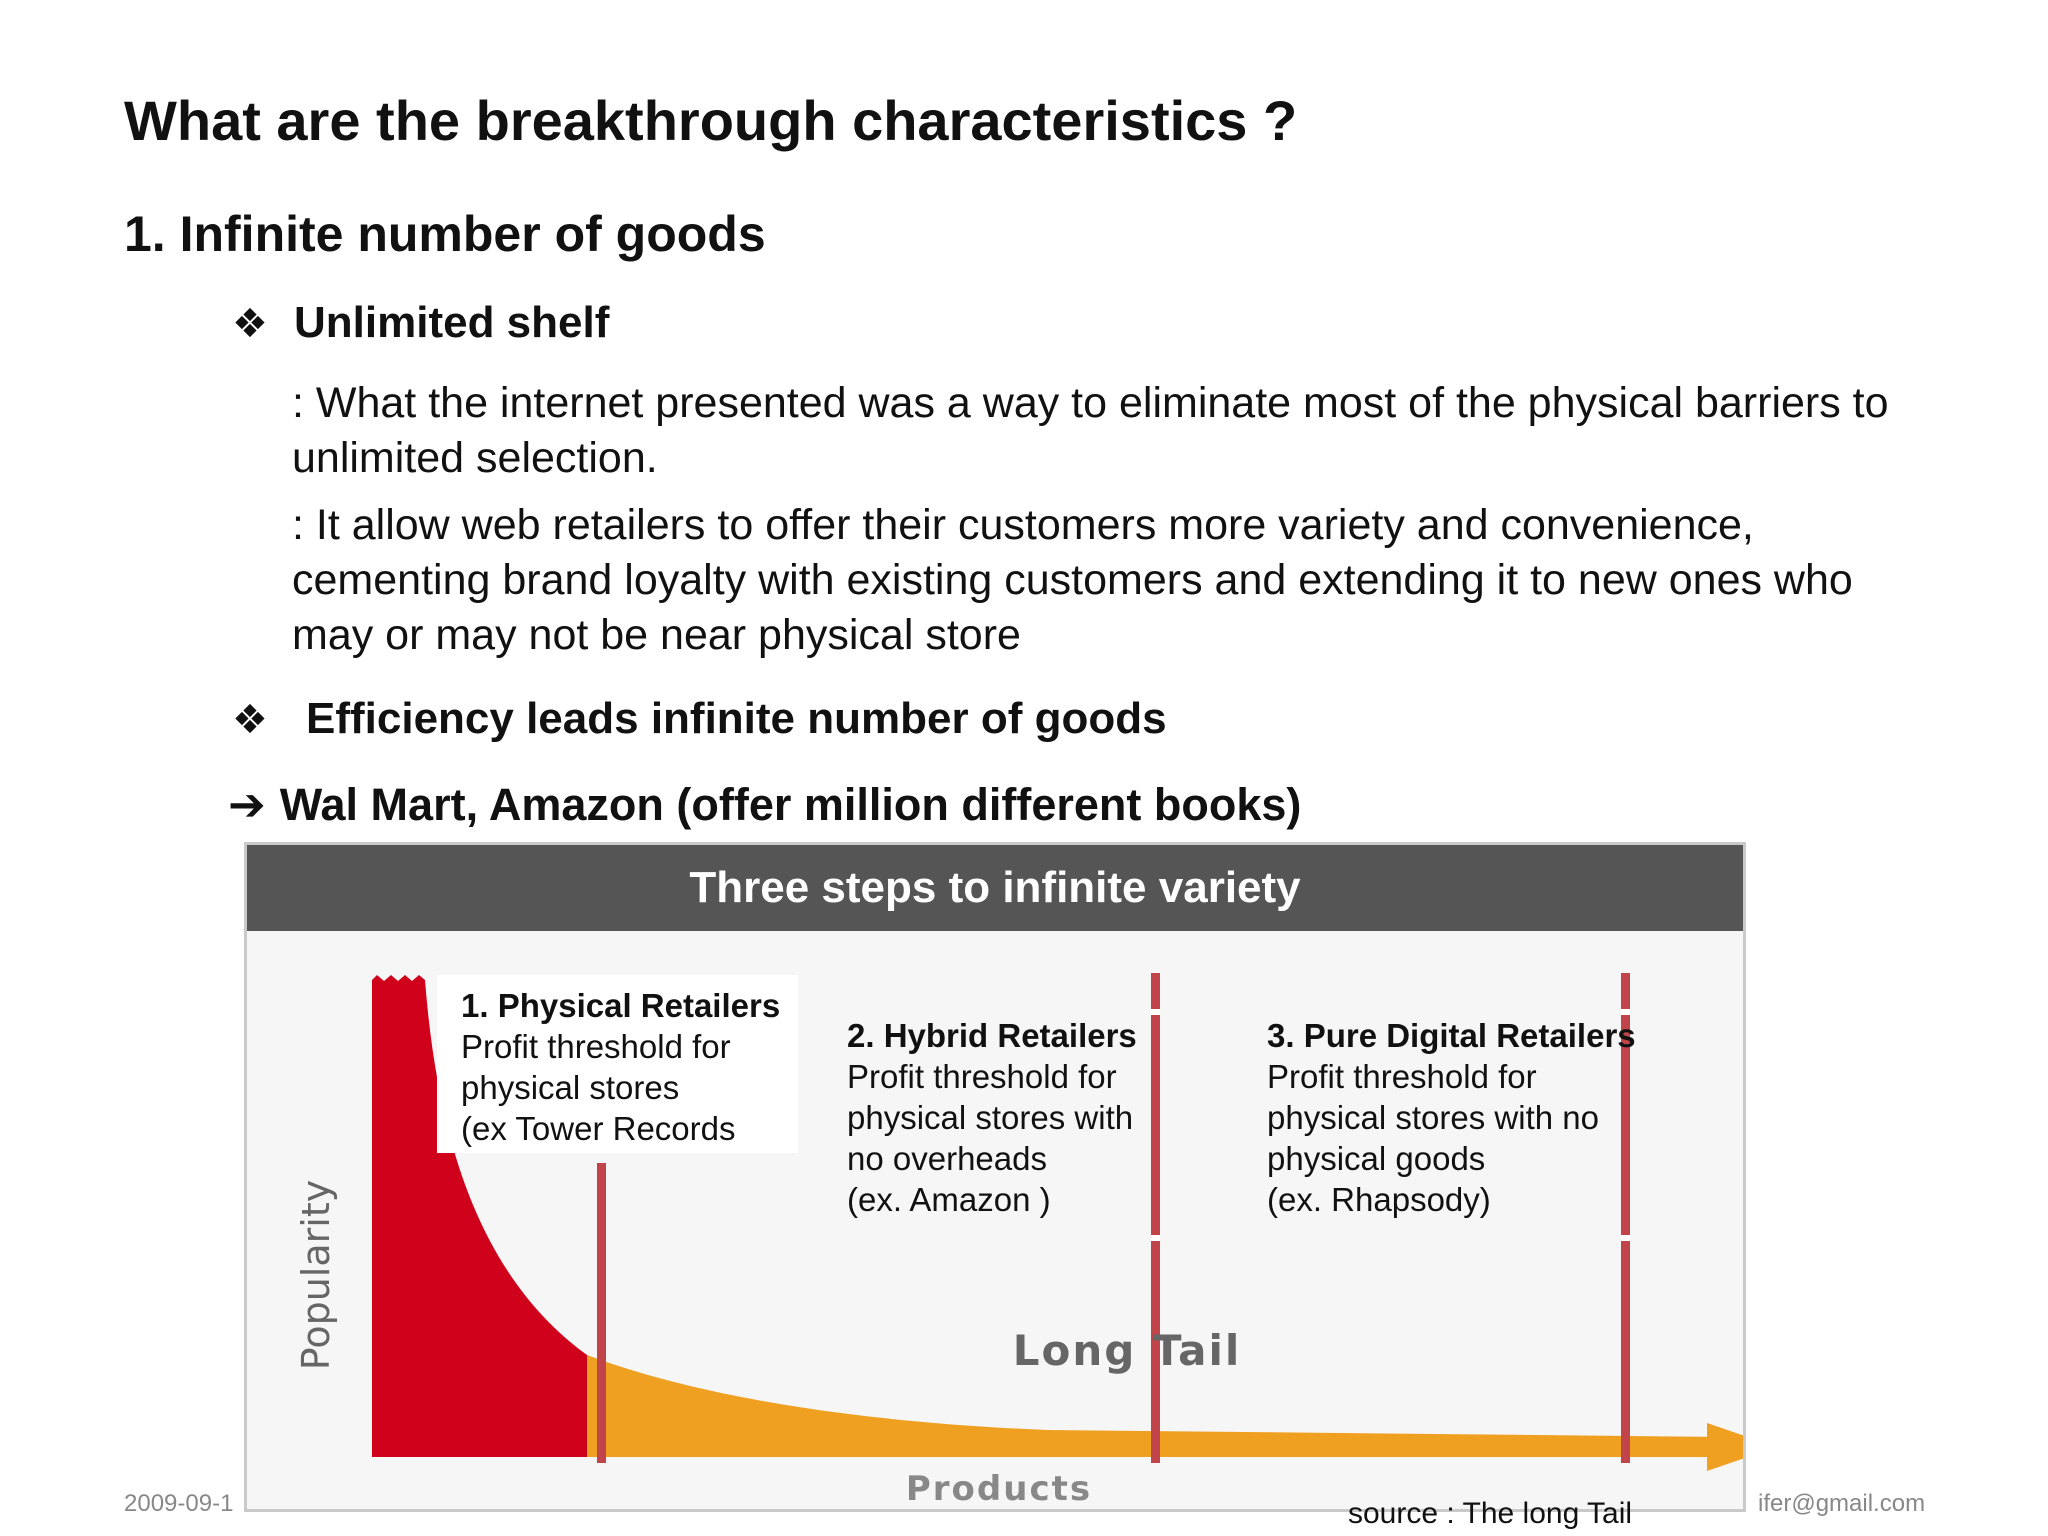  I want to click on right-arrow-icon: ➔, so click(247, 804).